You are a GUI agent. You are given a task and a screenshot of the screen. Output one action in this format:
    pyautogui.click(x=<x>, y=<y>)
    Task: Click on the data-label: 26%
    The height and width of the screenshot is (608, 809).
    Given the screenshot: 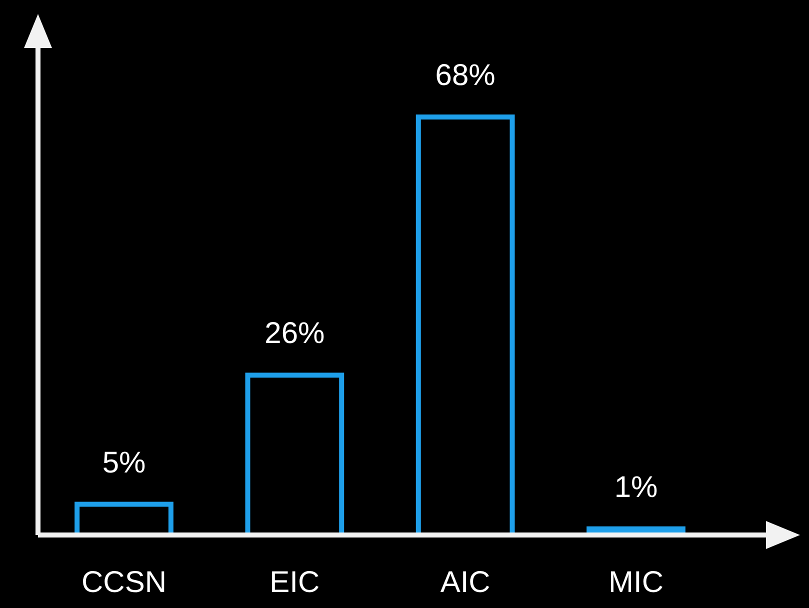 What is the action you would take?
    pyautogui.click(x=294, y=333)
    